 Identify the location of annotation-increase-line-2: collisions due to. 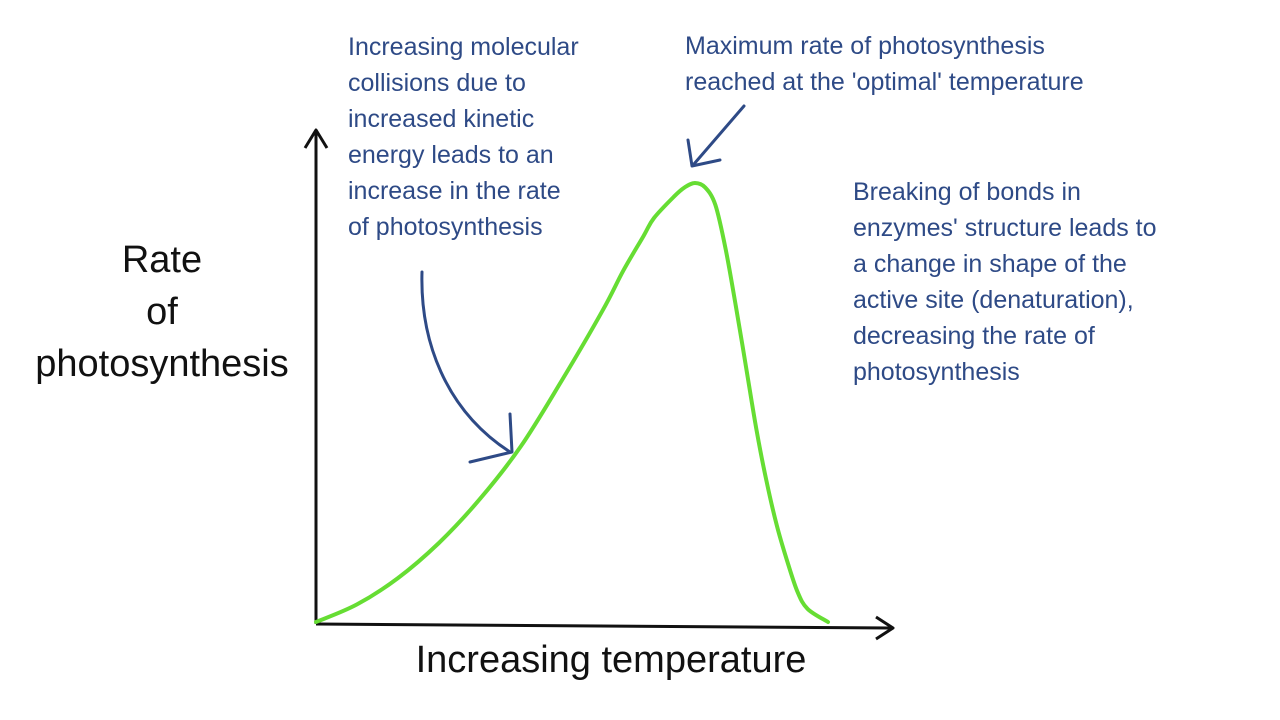
(437, 83).